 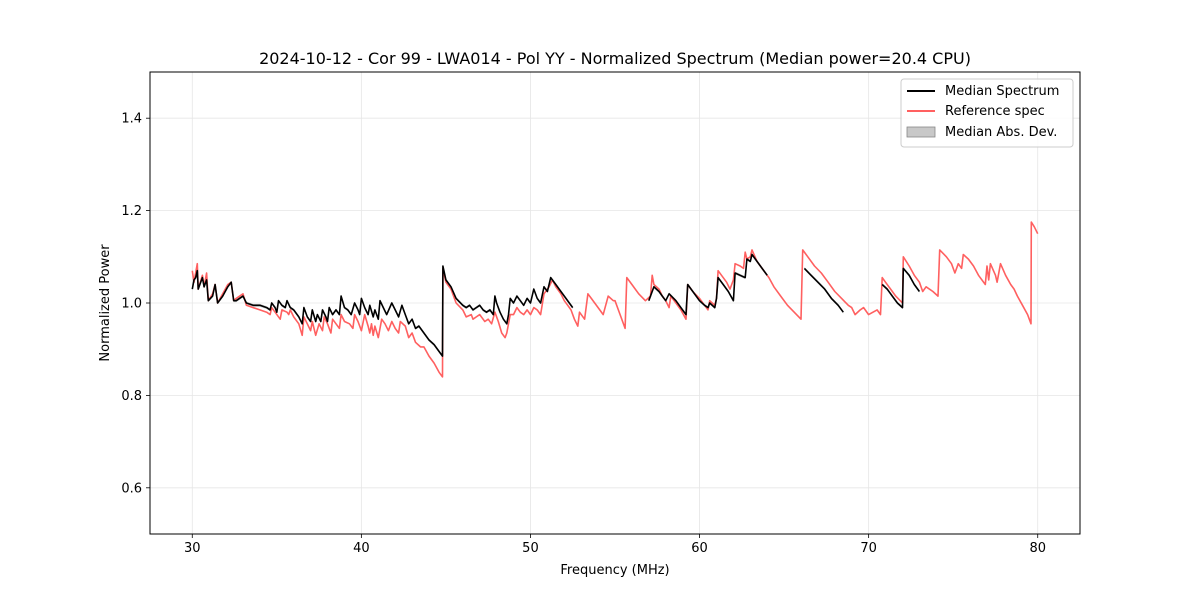 What do you see at coordinates (614, 570) in the screenshot?
I see `x-axis-label: Frequency (MHz)` at bounding box center [614, 570].